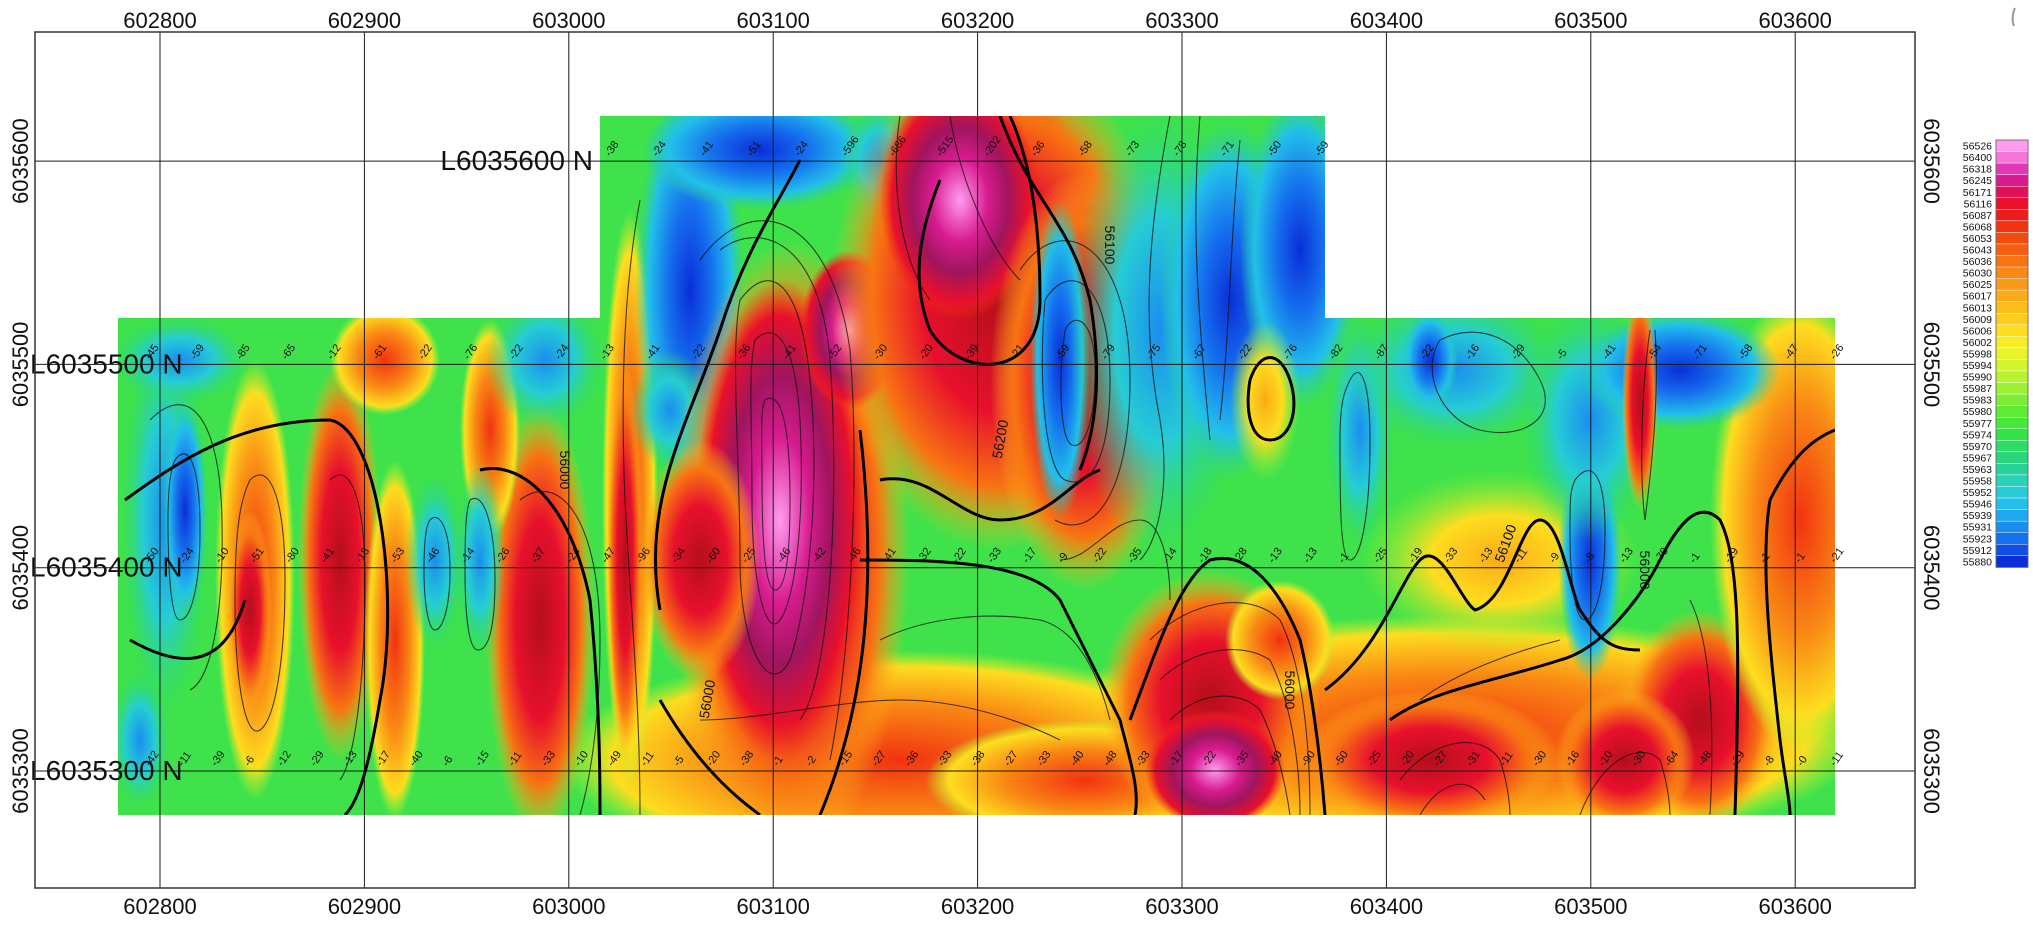 Image resolution: width=2033 pixels, height=929 pixels. What do you see at coordinates (772, 20) in the screenshot?
I see `x-tick-label-top: 603100` at bounding box center [772, 20].